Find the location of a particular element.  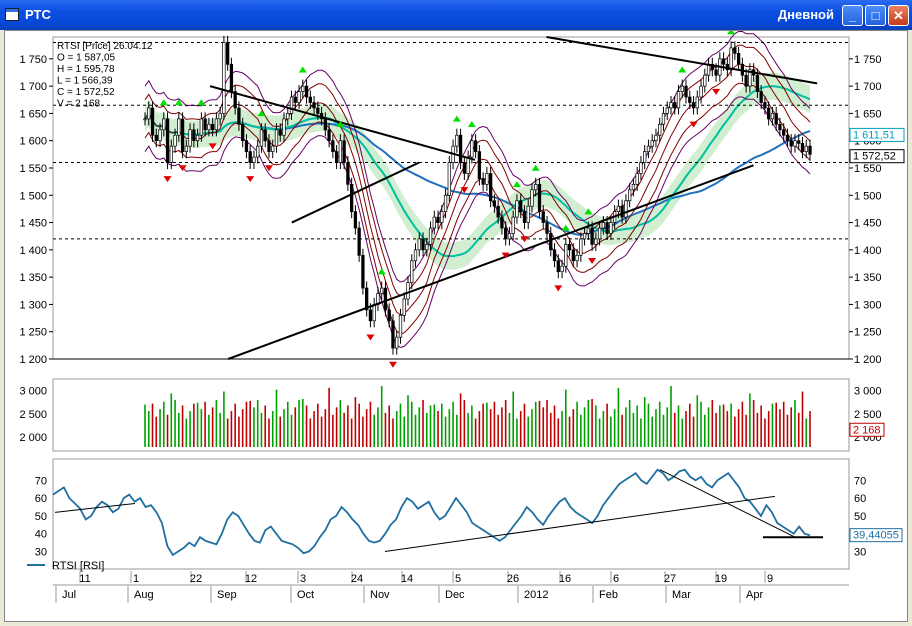

month-label: Jul is located at coordinates (69, 595).